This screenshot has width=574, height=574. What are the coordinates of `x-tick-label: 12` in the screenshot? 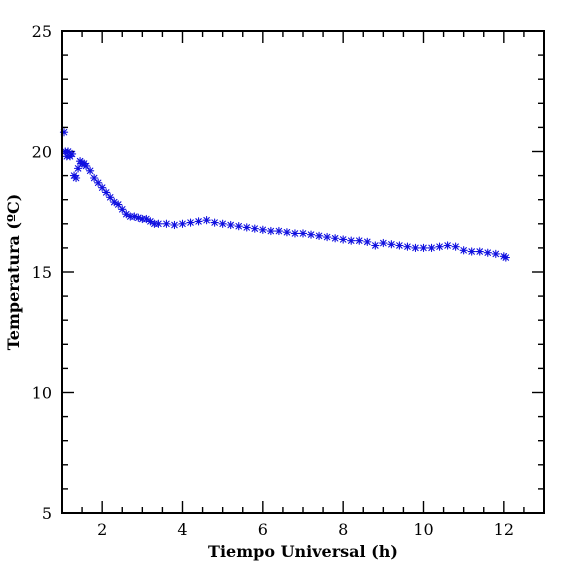 It's located at (504, 529).